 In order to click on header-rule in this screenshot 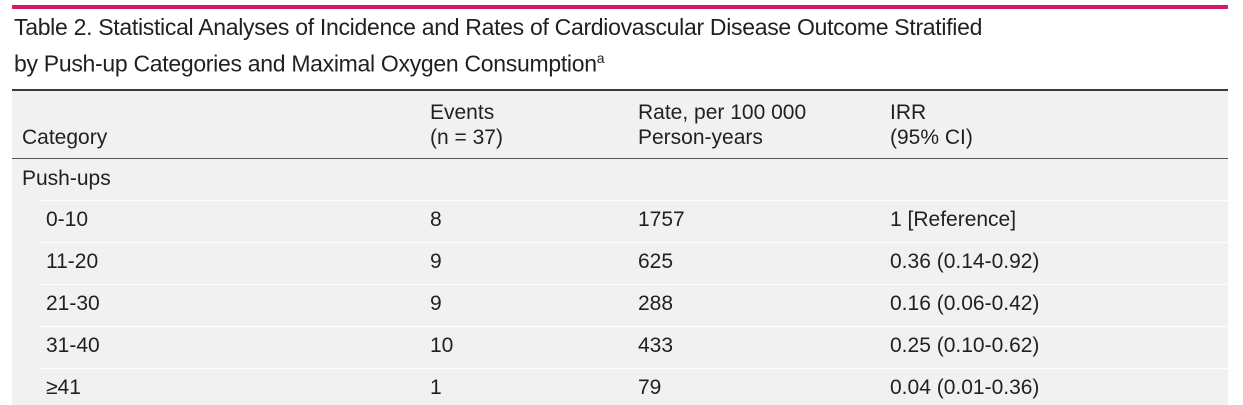, I will do `click(620, 158)`.